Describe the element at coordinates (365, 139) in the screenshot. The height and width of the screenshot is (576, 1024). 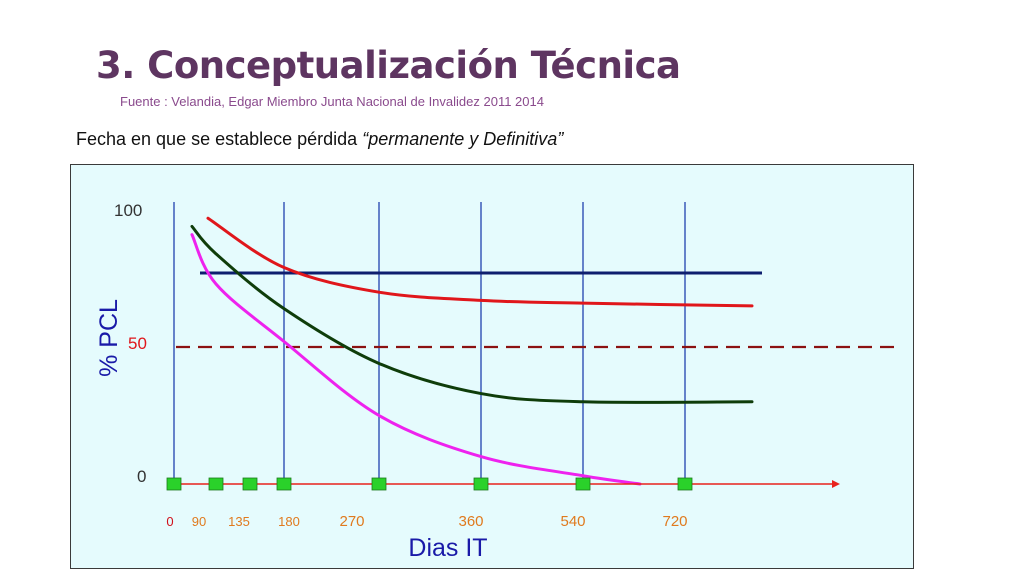
I see `subtitle-open-quote: “` at that location.